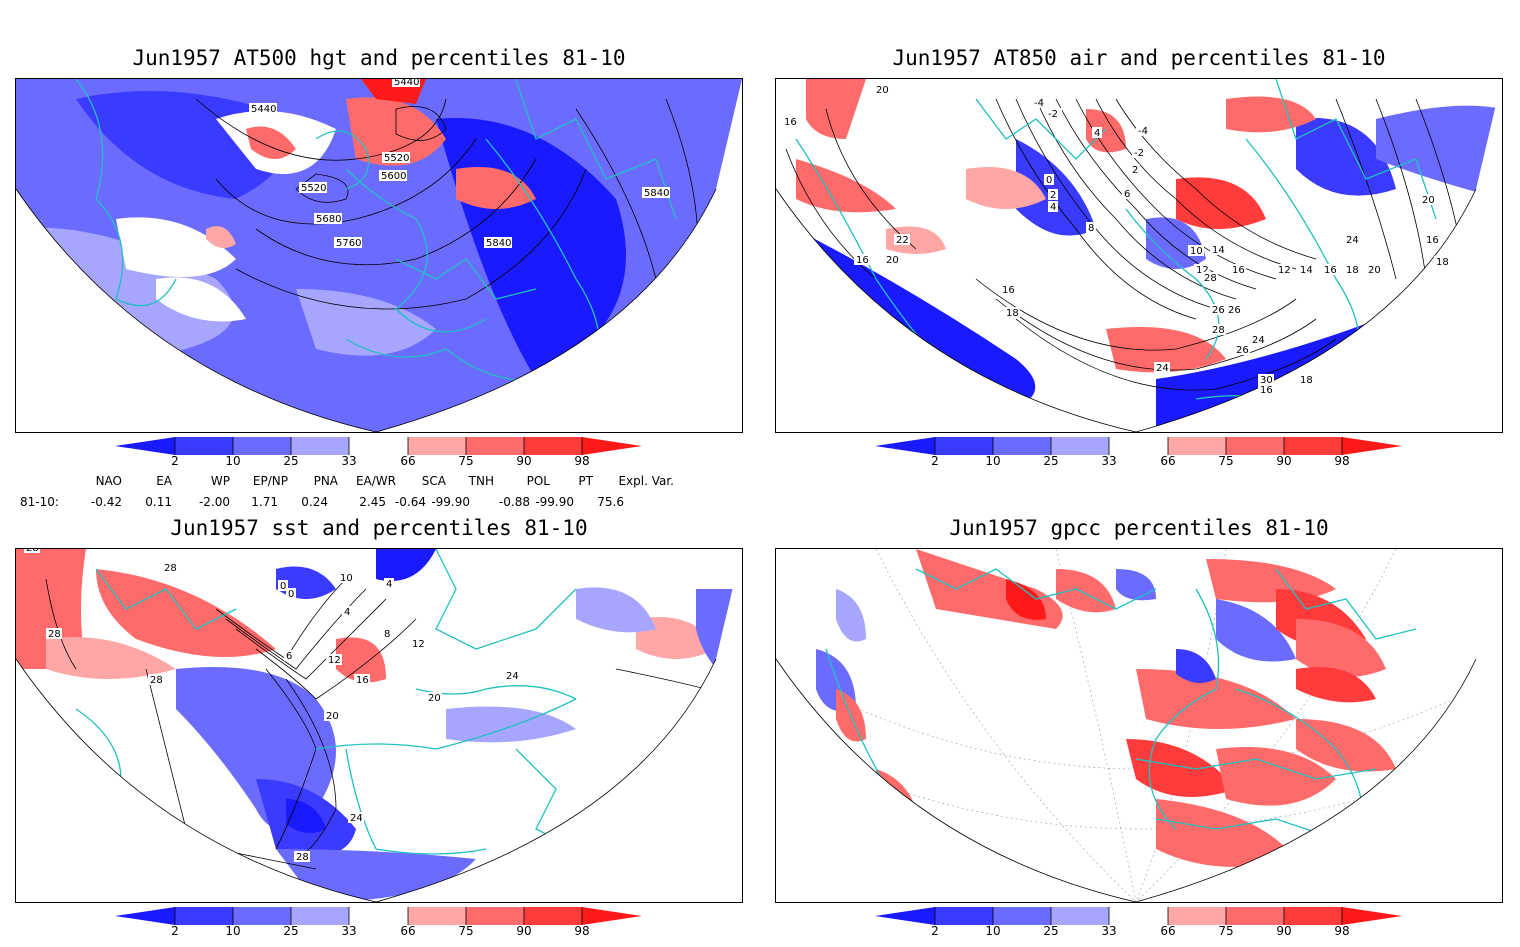 This screenshot has width=1520, height=947. What do you see at coordinates (1306, 380) in the screenshot?
I see `contour-label: 18` at bounding box center [1306, 380].